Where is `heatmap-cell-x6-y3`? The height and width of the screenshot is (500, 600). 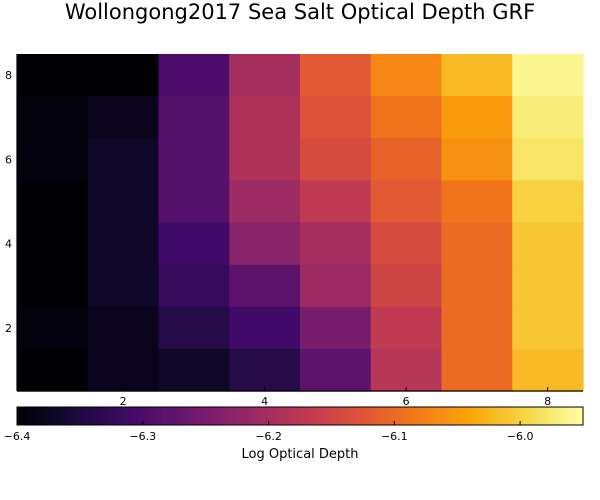 heatmap-cell-x6-y3 is located at coordinates (406, 286).